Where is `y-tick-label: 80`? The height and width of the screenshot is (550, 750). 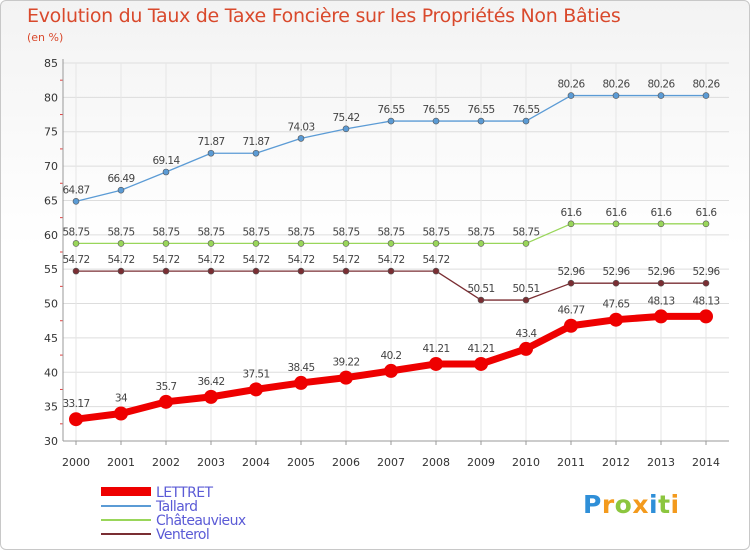
y-tick-label: 80 is located at coordinates (51, 97).